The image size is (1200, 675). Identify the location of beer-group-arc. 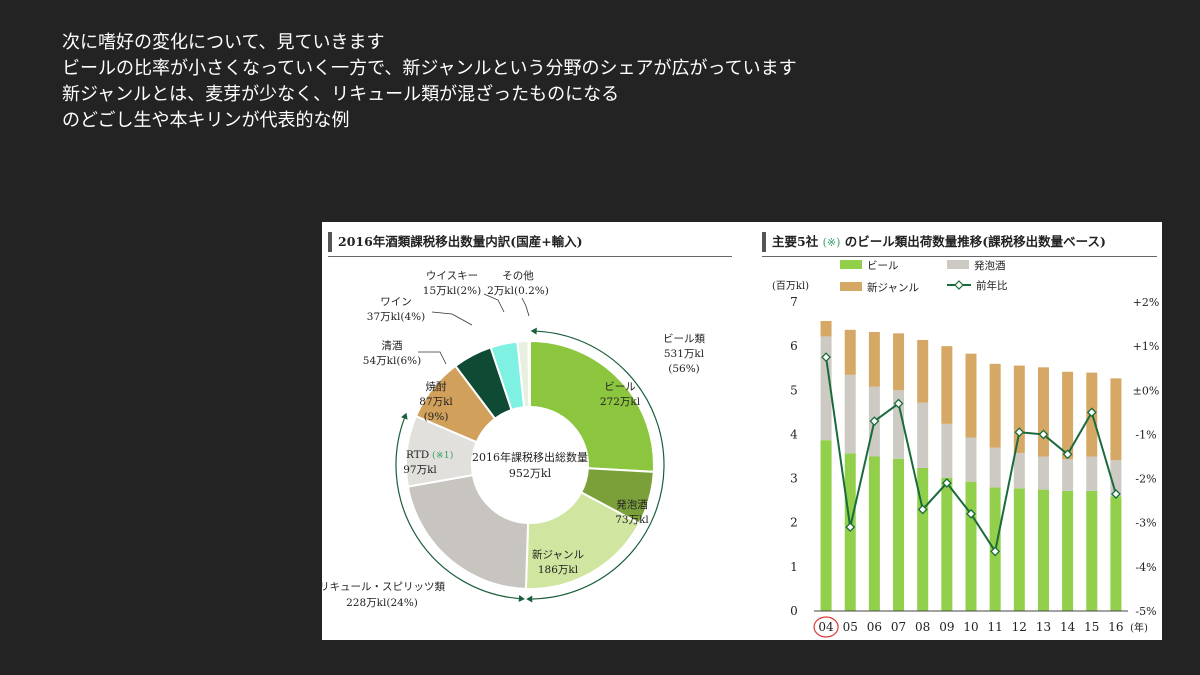
(598, 465).